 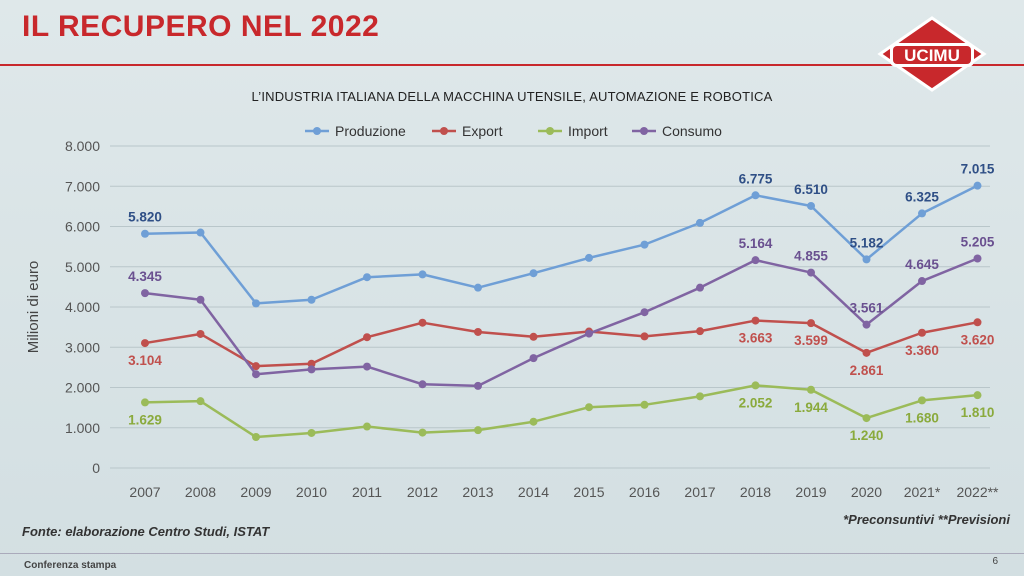 I want to click on data-label: 2.052, so click(x=756, y=402).